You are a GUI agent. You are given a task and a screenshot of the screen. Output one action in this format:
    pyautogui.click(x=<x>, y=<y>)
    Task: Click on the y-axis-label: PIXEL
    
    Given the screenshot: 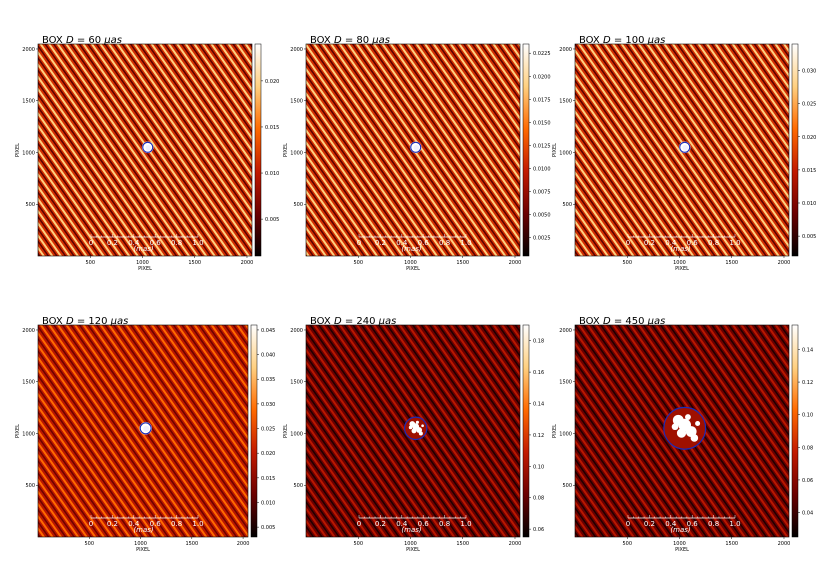 What is the action you would take?
    pyautogui.click(x=18, y=150)
    